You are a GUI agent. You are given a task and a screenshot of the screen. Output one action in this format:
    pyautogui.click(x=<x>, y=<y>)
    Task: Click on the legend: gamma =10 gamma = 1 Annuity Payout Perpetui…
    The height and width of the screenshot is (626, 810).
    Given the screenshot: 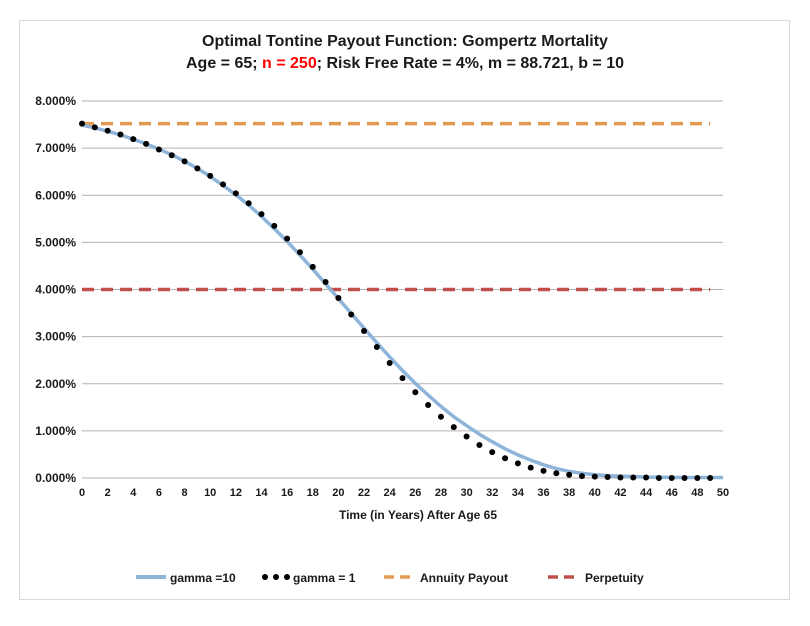 What is the action you would take?
    pyautogui.click(x=390, y=578)
    